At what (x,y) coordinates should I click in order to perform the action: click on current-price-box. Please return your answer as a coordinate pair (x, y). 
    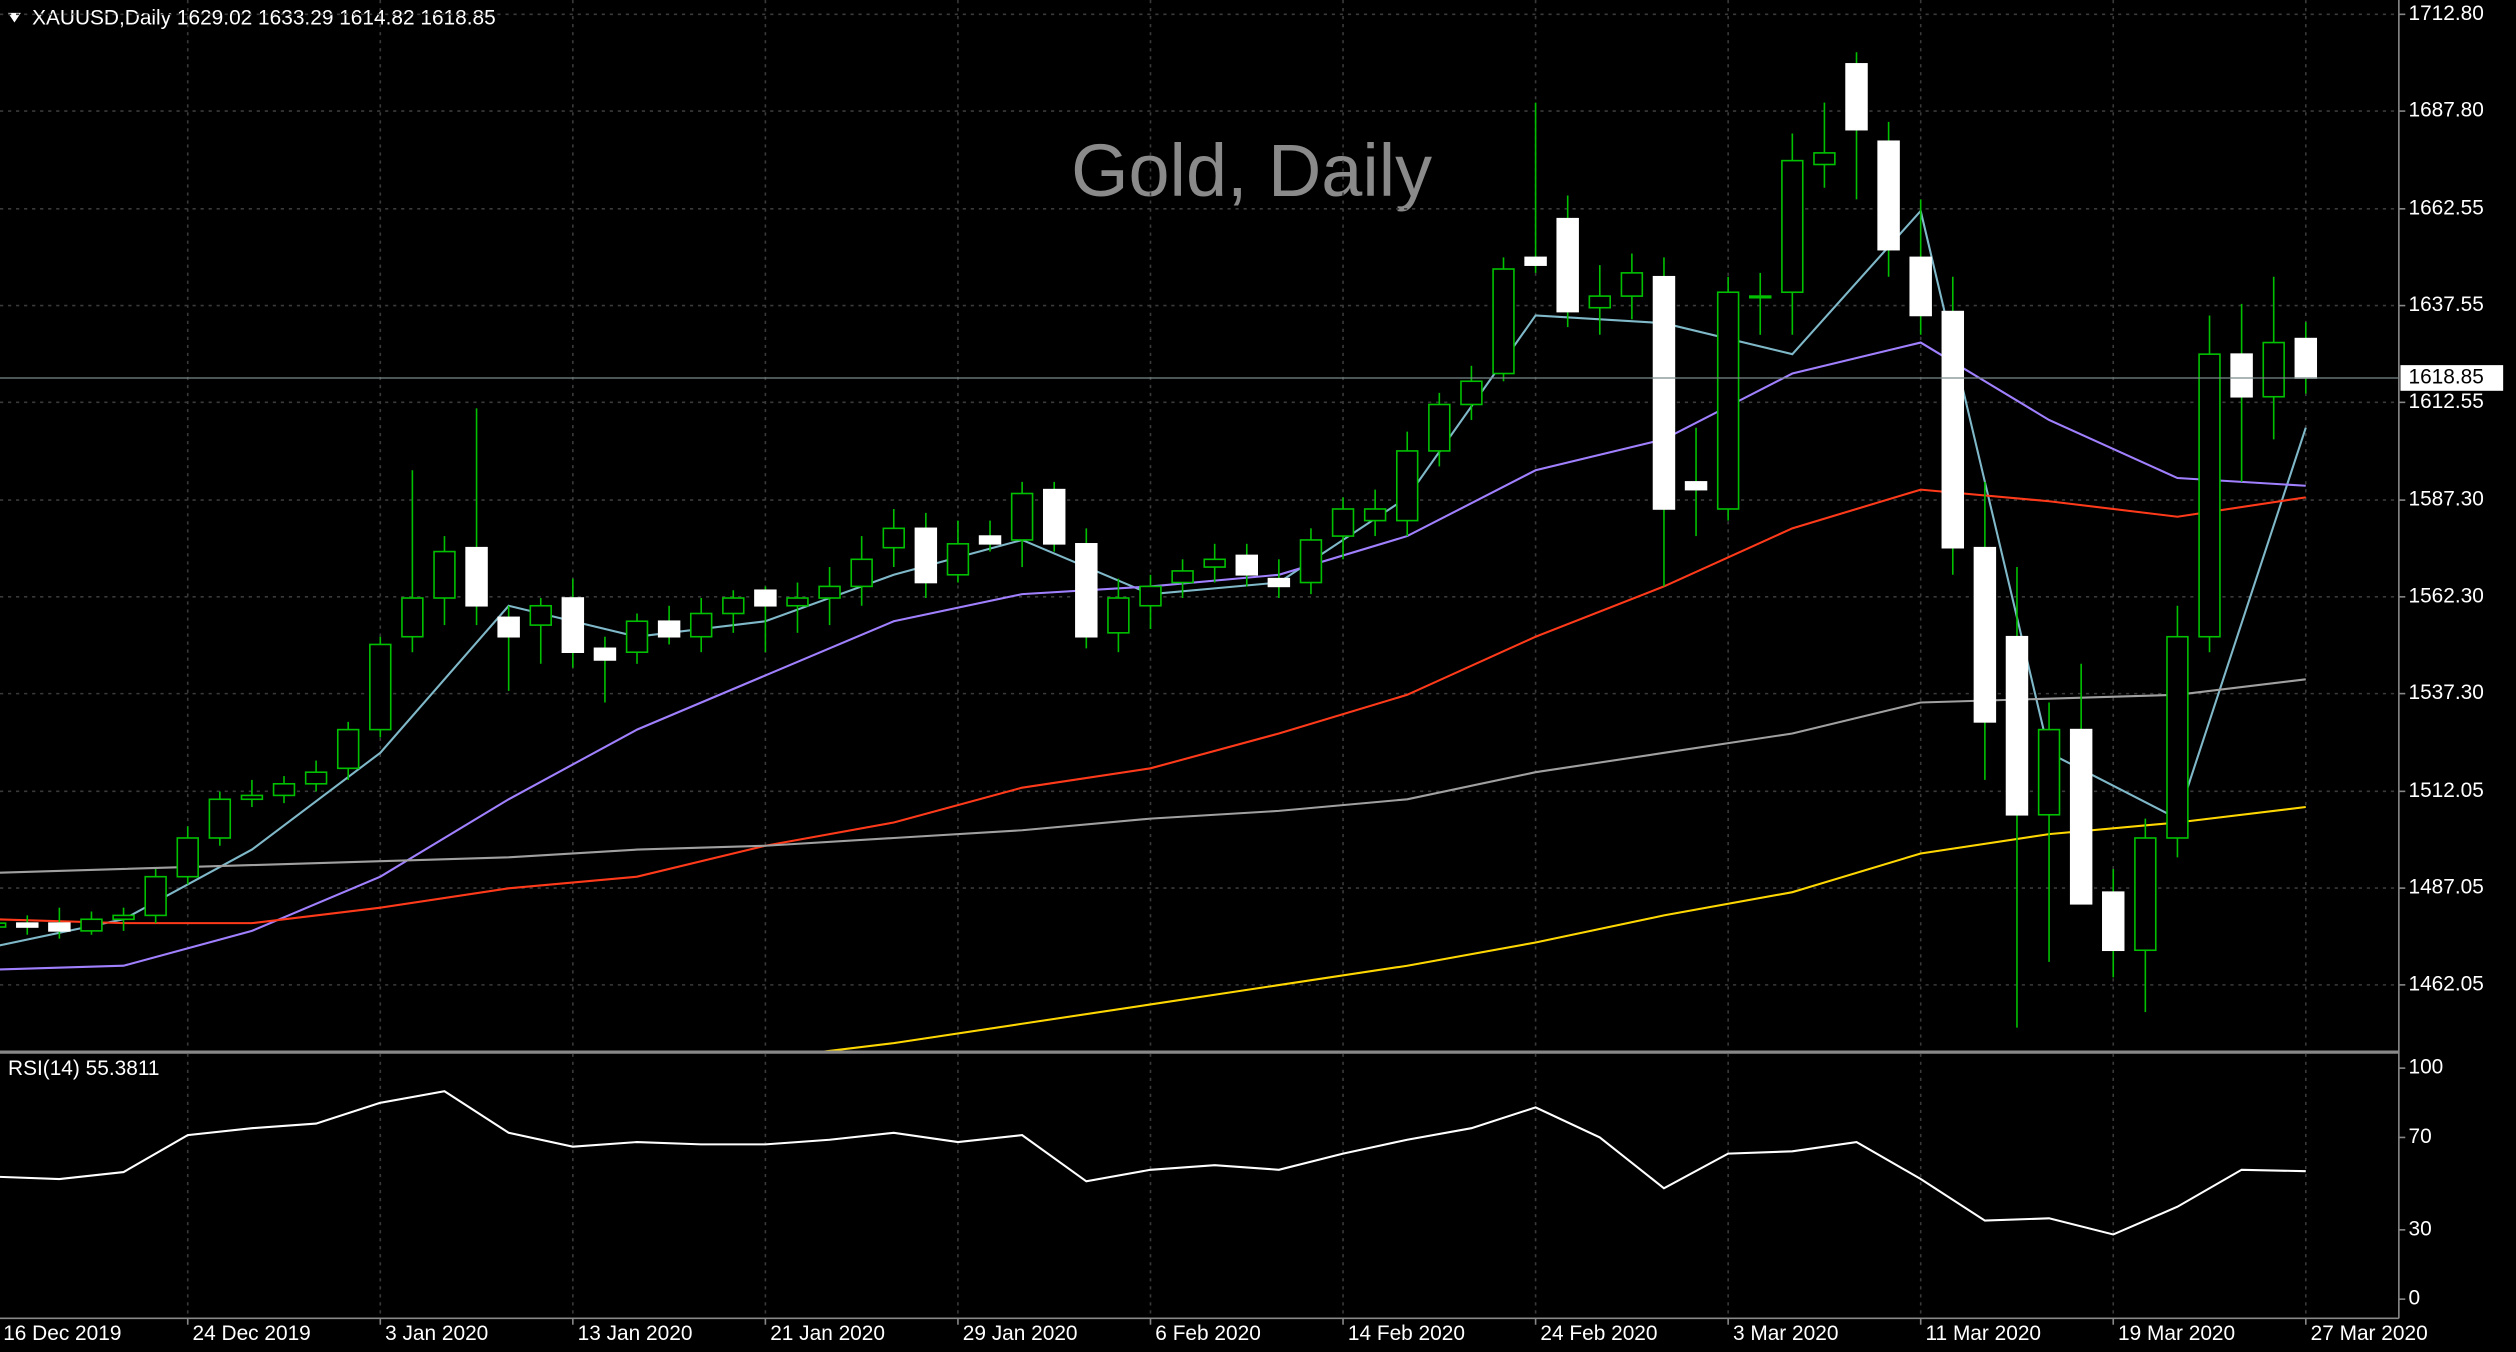
    Looking at the image, I should click on (2452, 378).